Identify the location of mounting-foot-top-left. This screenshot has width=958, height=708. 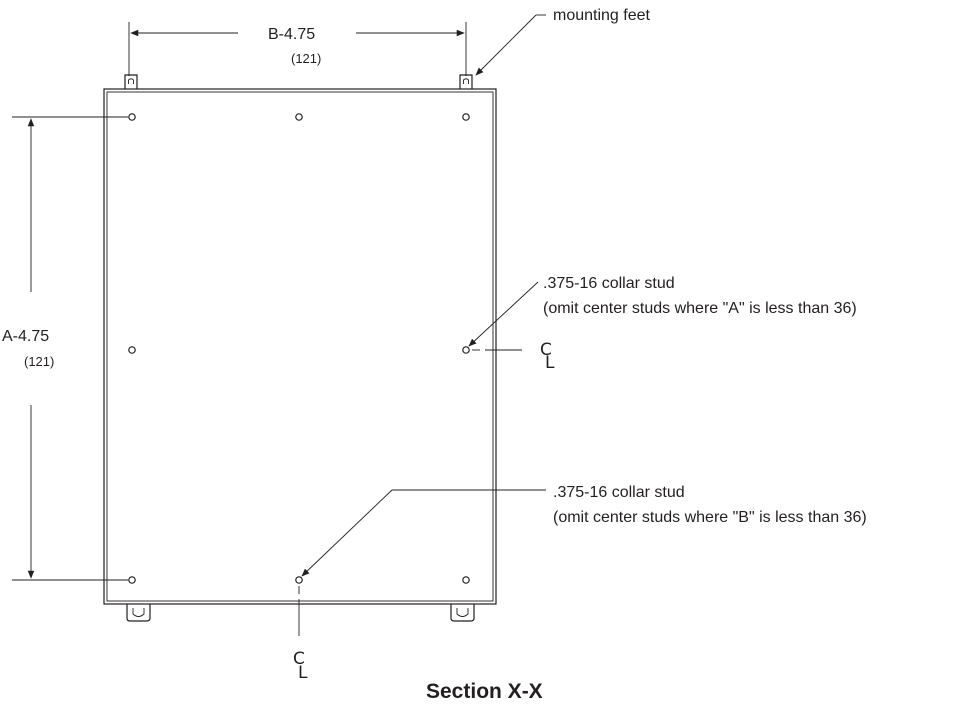
(131, 81).